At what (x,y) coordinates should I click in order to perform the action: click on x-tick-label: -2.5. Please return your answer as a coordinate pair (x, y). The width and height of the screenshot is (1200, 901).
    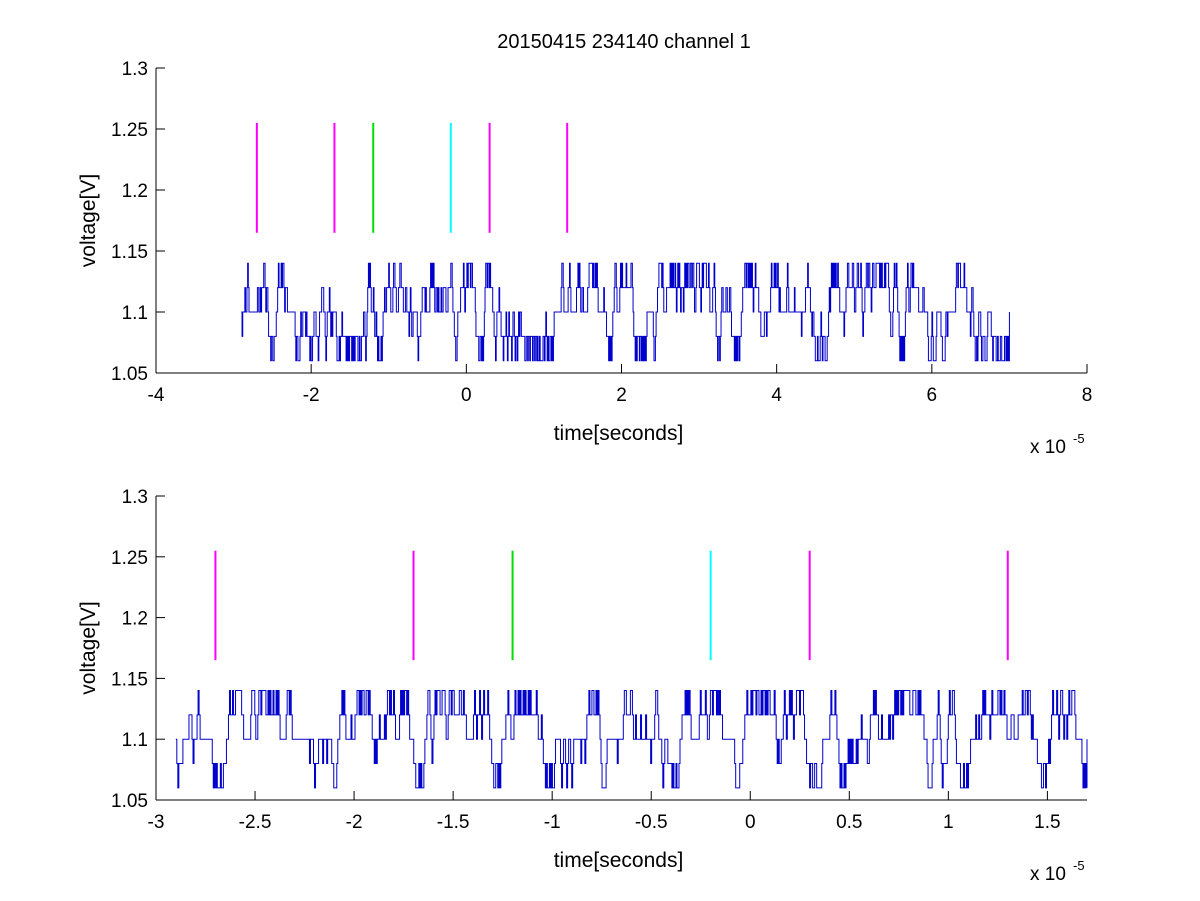
    Looking at the image, I should click on (255, 822).